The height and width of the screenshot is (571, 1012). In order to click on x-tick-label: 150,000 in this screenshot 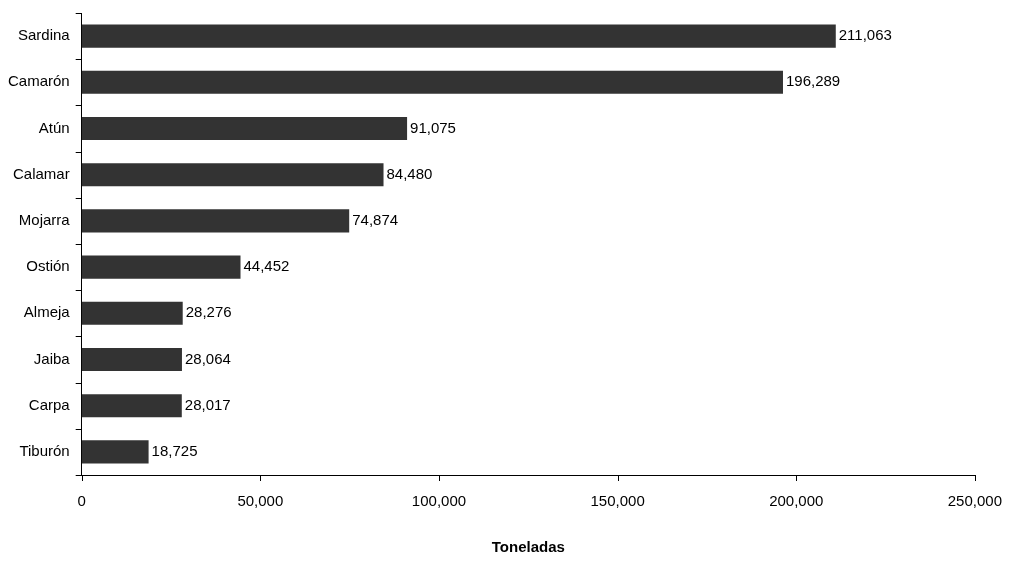, I will do `click(617, 501)`.